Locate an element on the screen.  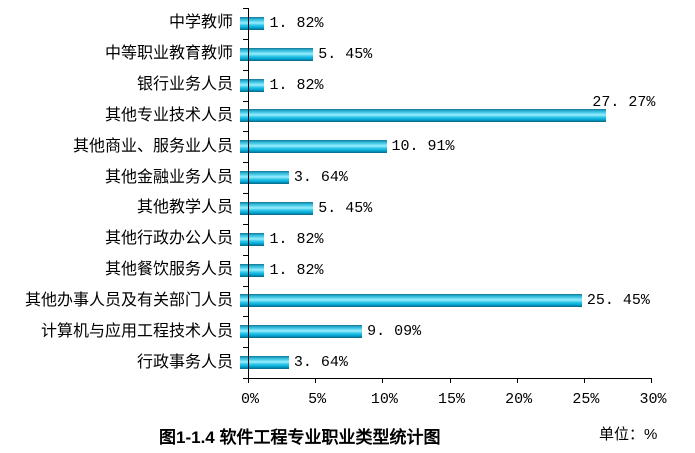
bar-row: 行政事务人员 3. 64% is located at coordinates (347, 362).